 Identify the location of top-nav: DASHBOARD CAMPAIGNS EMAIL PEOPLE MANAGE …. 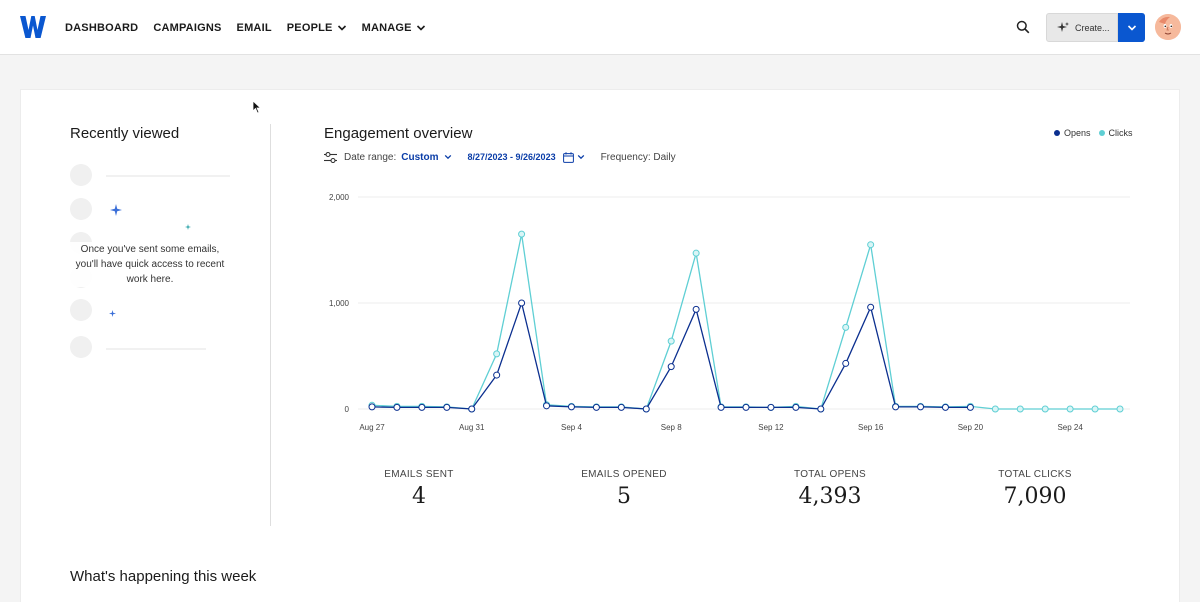
(600, 27).